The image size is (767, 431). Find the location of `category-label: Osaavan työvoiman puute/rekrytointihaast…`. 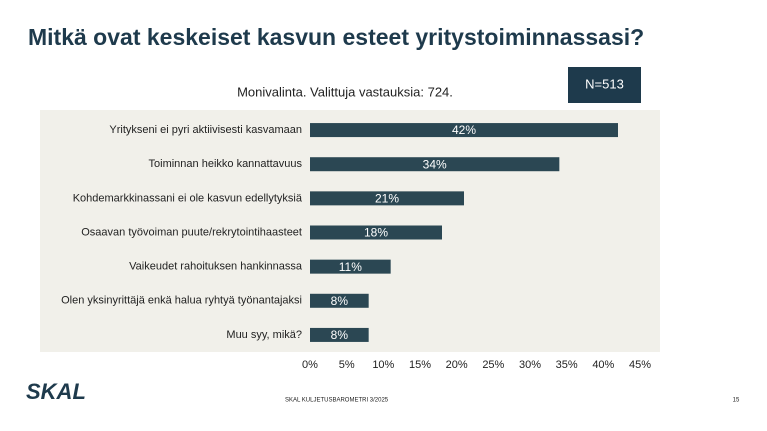

category-label: Osaavan työvoiman puute/rekrytointihaast… is located at coordinates (191, 232).